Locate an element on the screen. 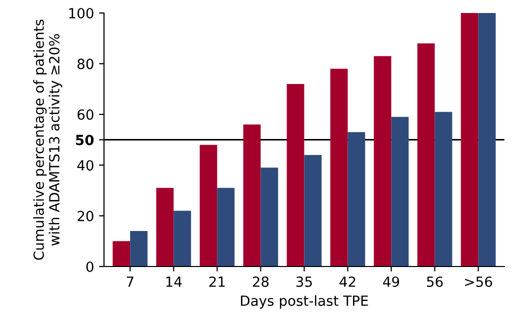  x-tick-label: 49 is located at coordinates (391, 281).